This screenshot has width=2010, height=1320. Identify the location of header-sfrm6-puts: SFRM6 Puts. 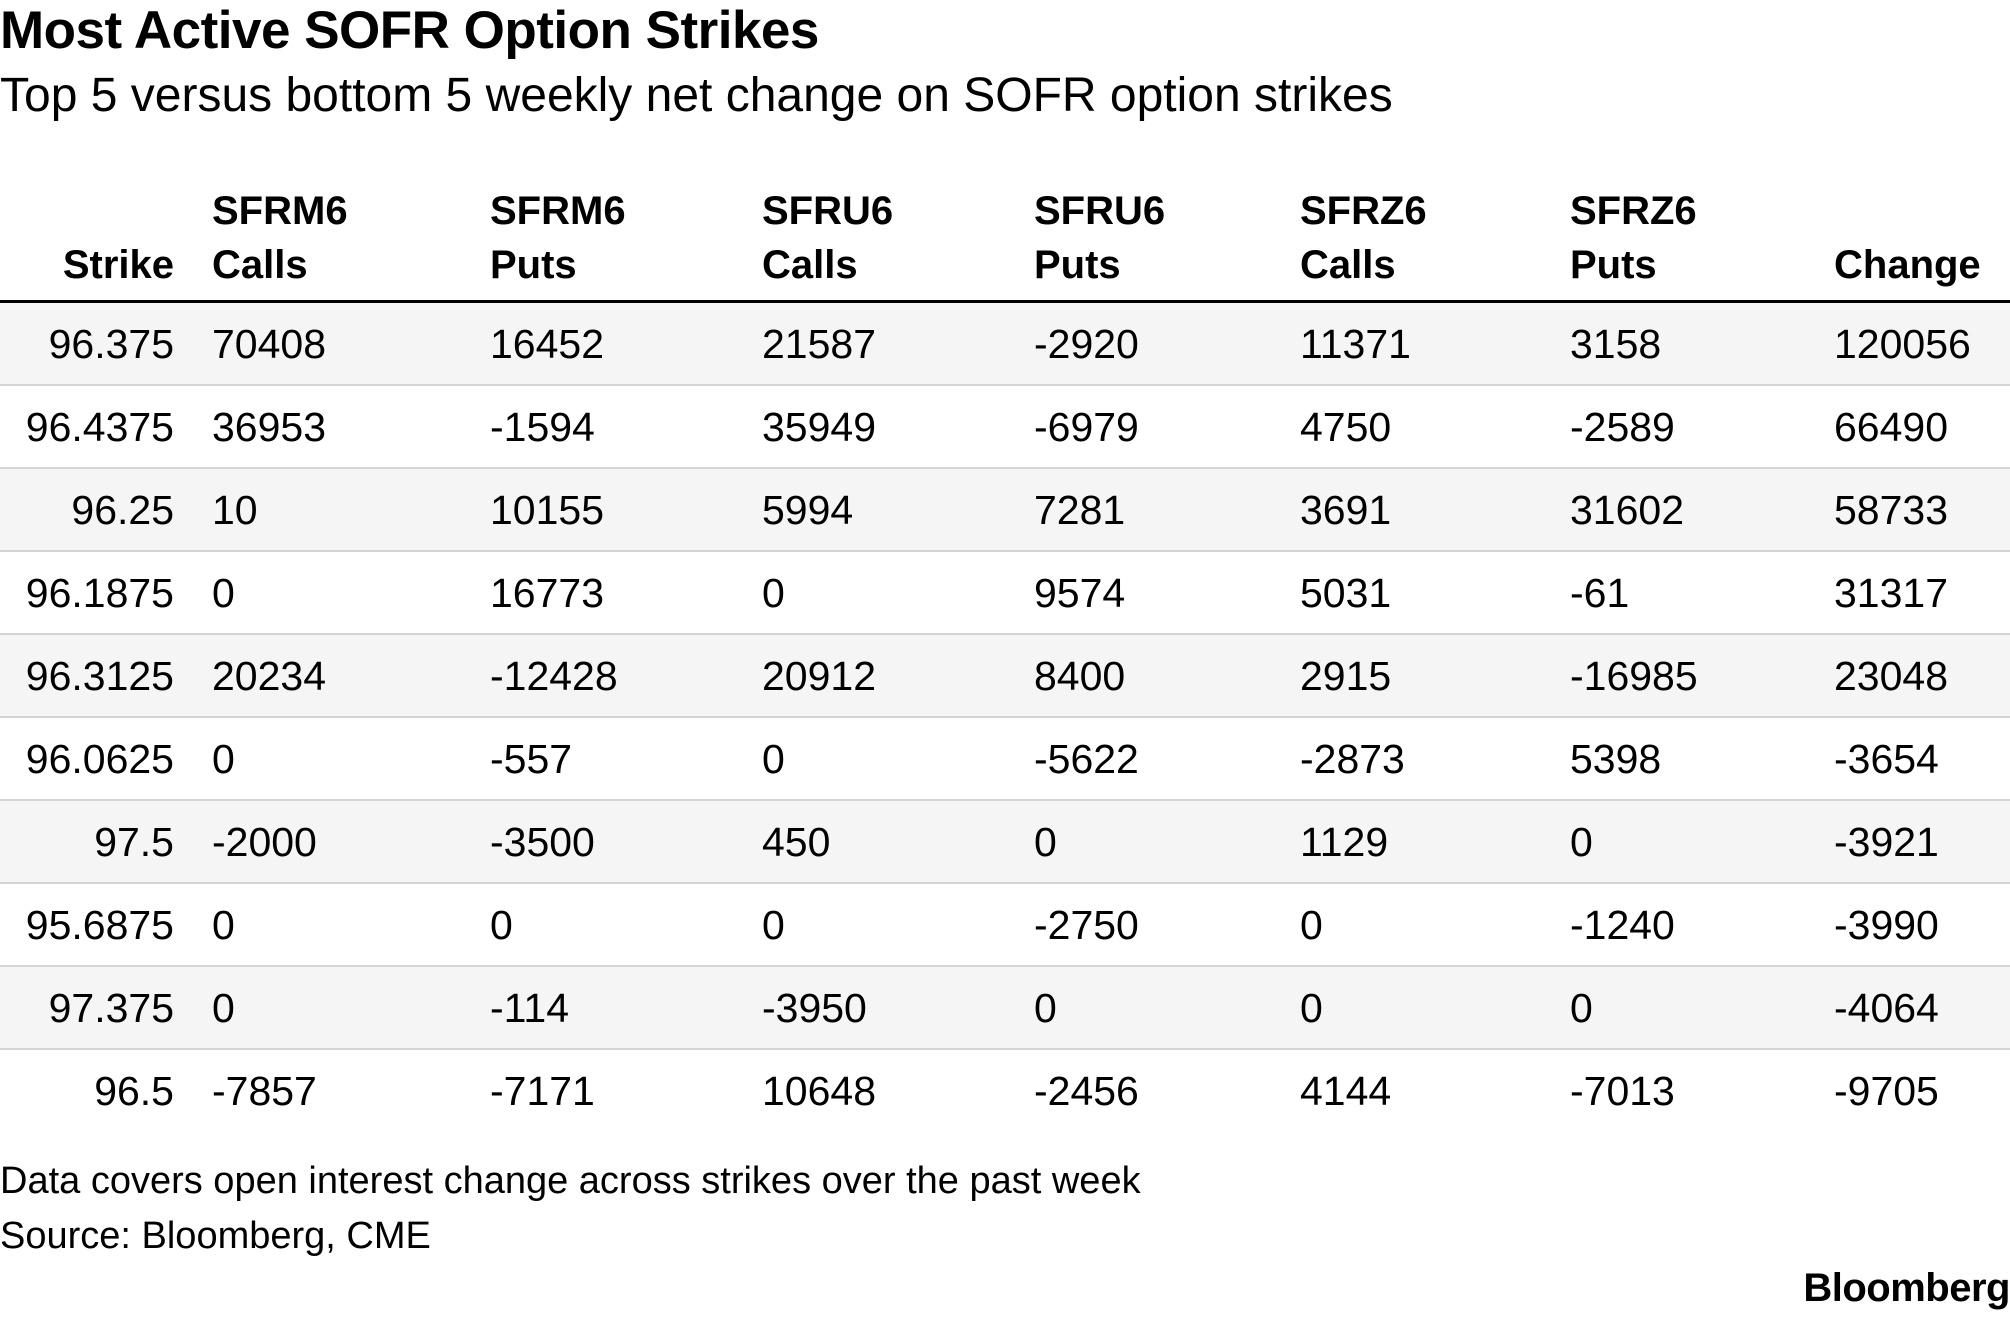
(626, 235).